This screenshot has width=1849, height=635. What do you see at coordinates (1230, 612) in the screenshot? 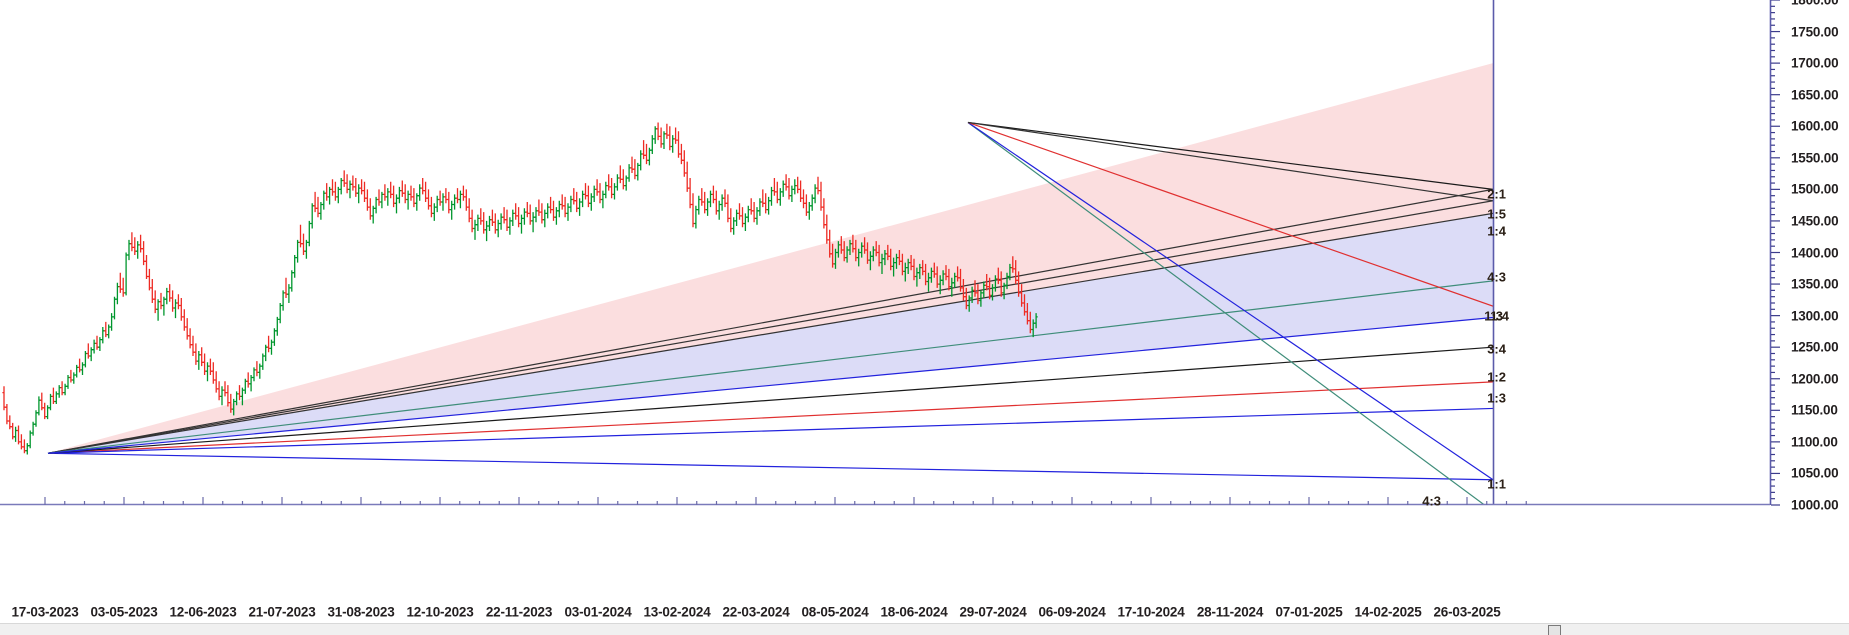
I see `x-axis-tick-label: 28-11-2024` at bounding box center [1230, 612].